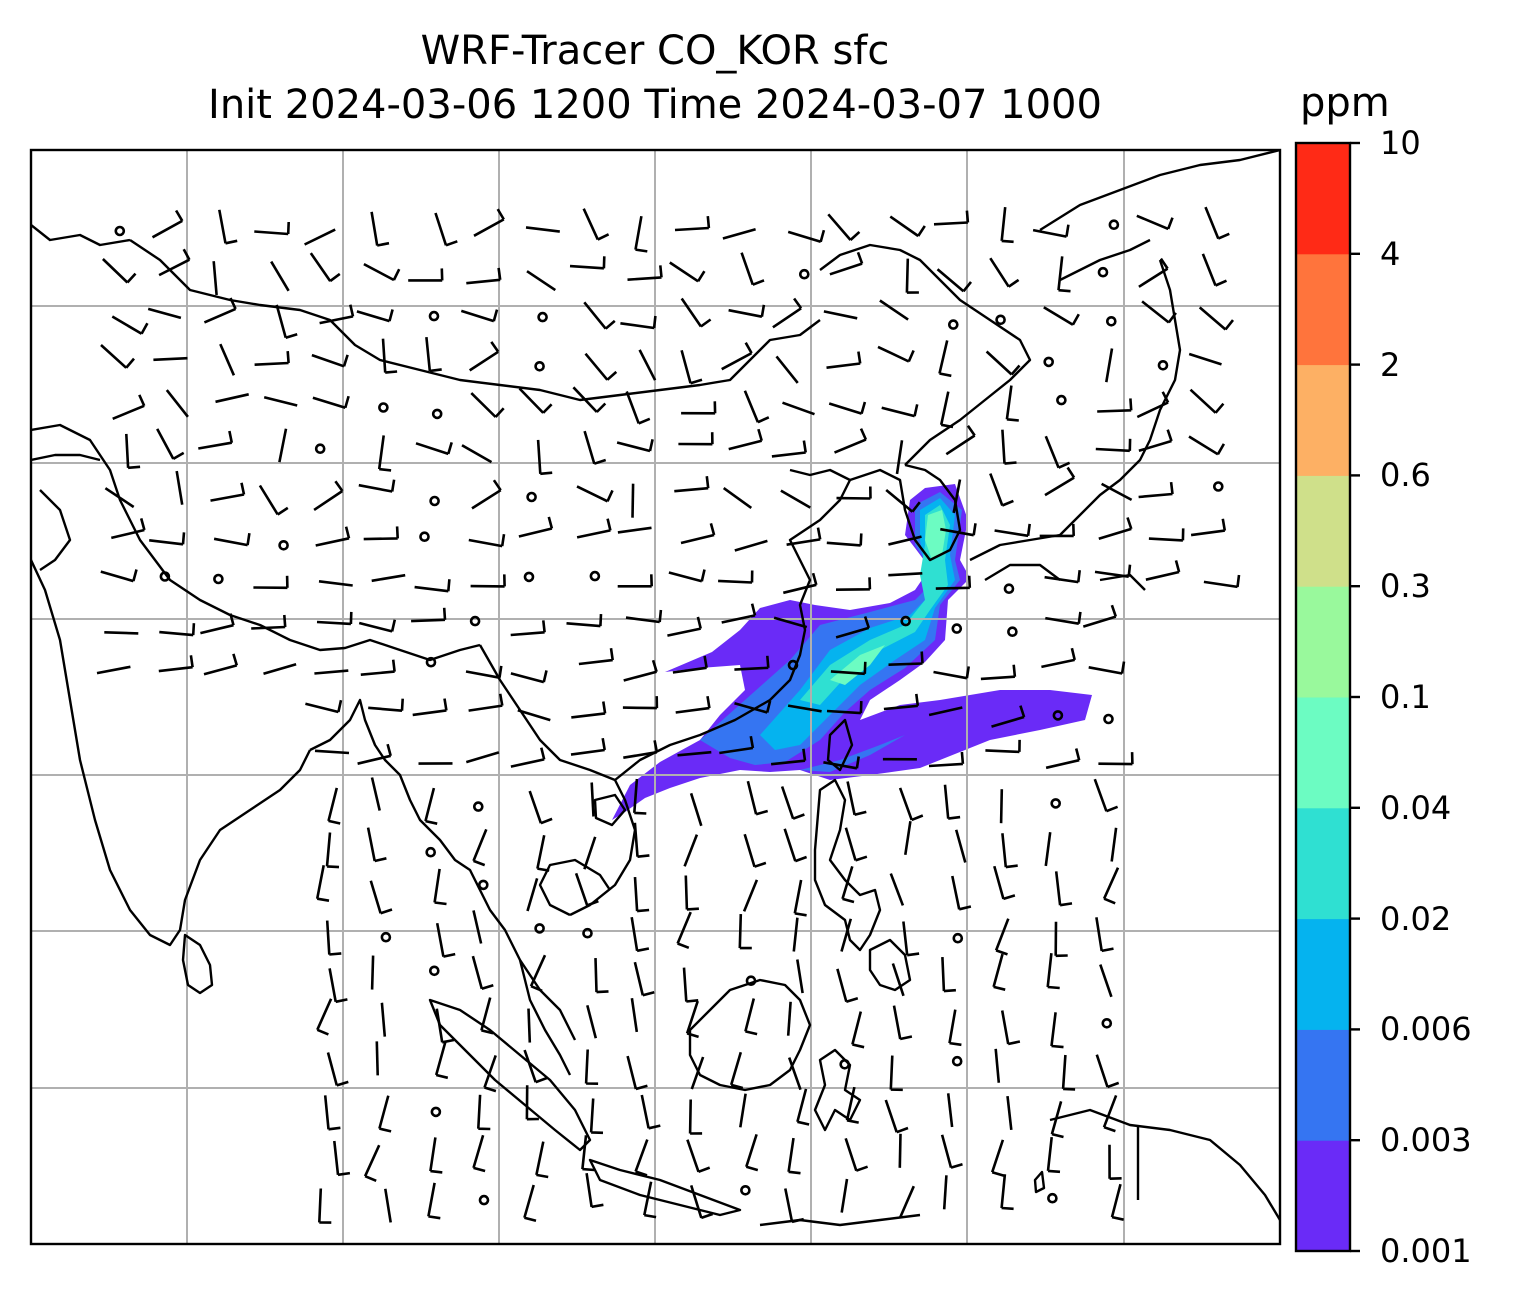 Image resolution: width=1528 pixels, height=1306 pixels. Describe the element at coordinates (1390, 253) in the screenshot. I see `colorbar-tick-label: 4` at that location.